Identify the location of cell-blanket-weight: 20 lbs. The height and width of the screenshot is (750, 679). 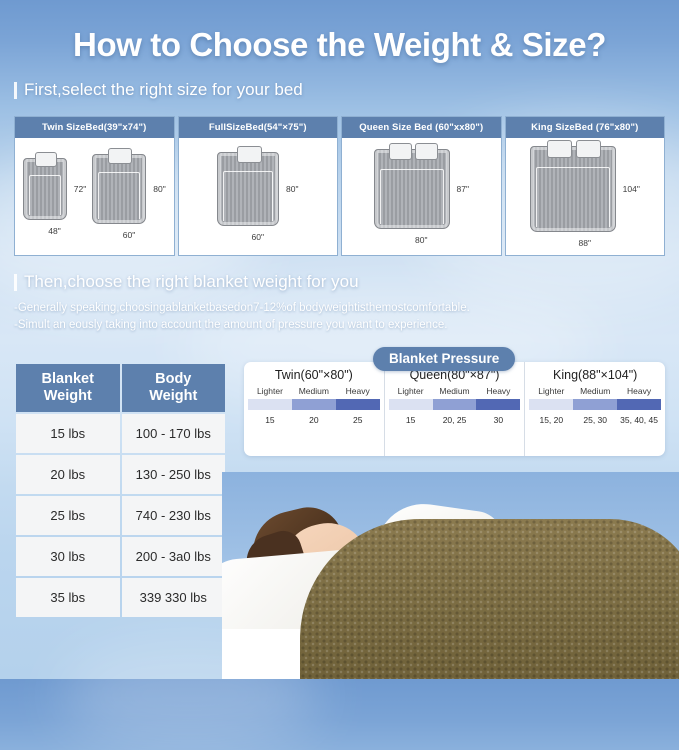
(68, 474).